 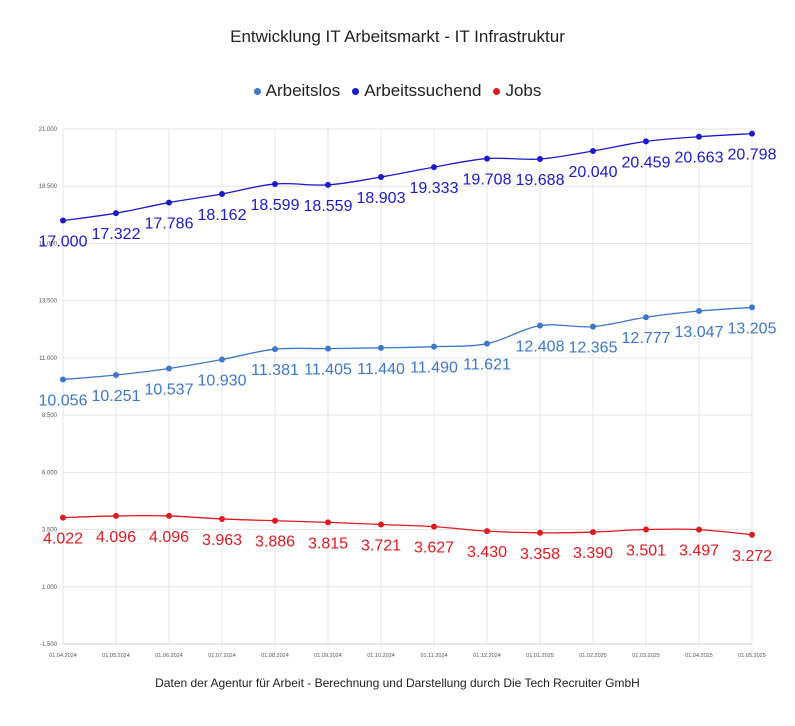 What do you see at coordinates (540, 180) in the screenshot?
I see `data-label-arbeitssuchend: 19.688` at bounding box center [540, 180].